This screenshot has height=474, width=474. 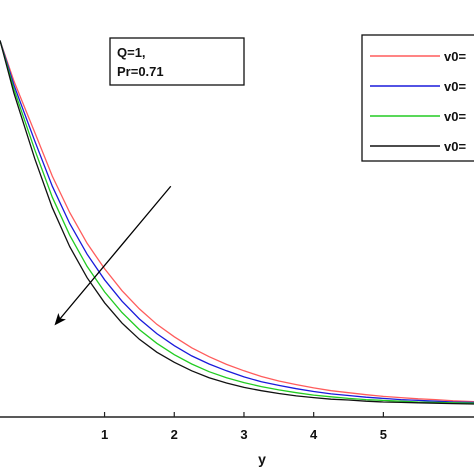 What do you see at coordinates (131, 52) in the screenshot?
I see `annotation-line-1: Q=1,` at bounding box center [131, 52].